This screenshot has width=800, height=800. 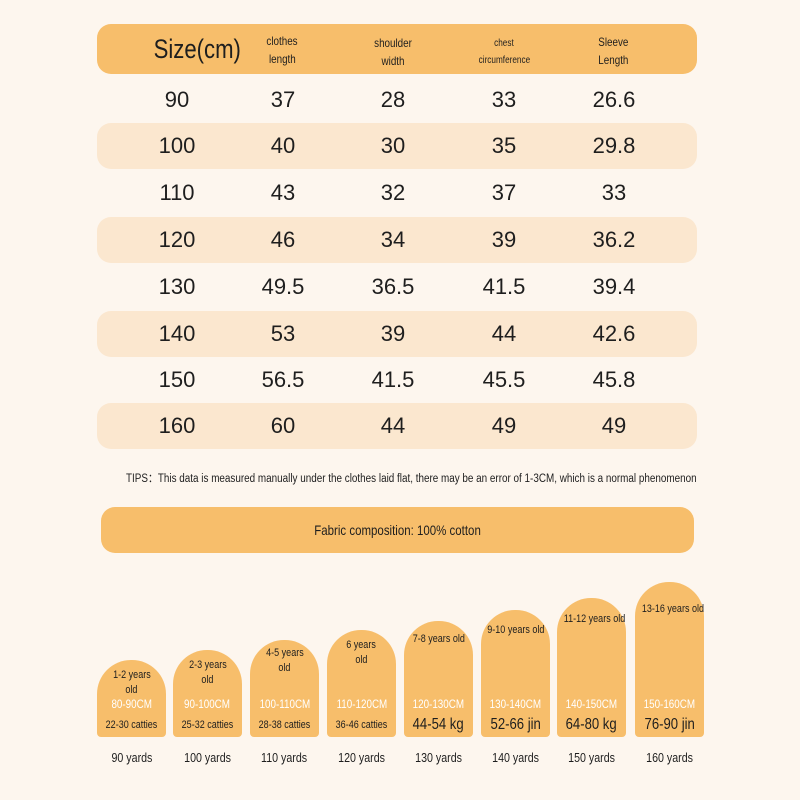 What do you see at coordinates (669, 659) in the screenshot?
I see `size-guide-bar: 13-16 years old 150-160CM 76-90 jin` at bounding box center [669, 659].